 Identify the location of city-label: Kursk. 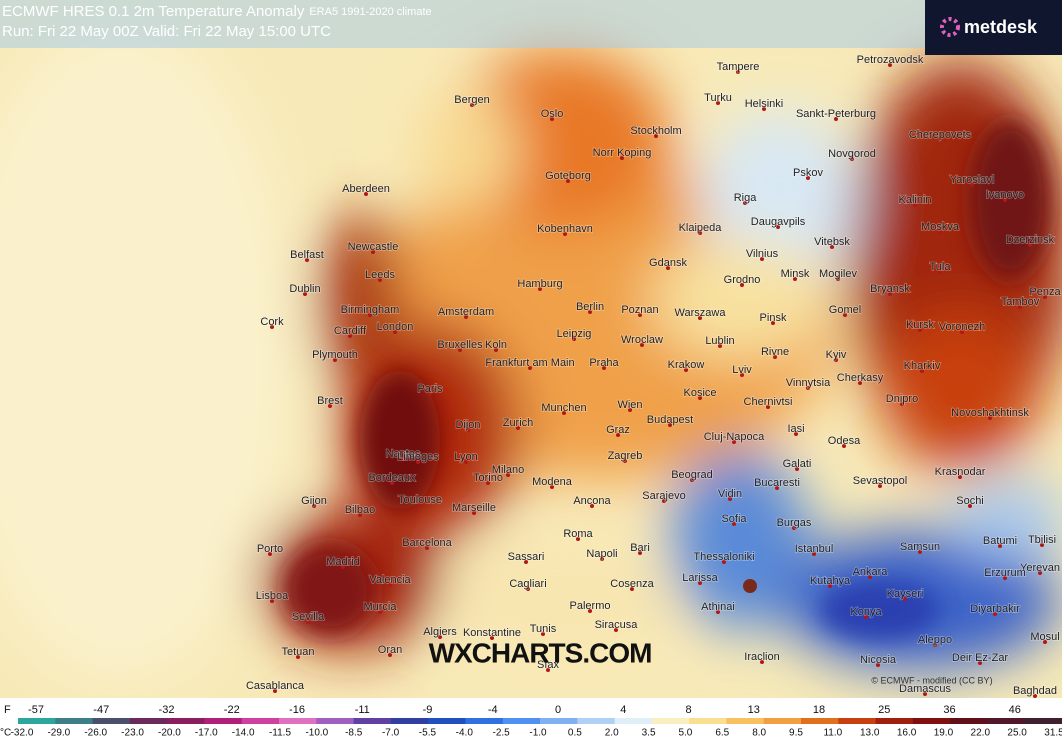
(920, 325).